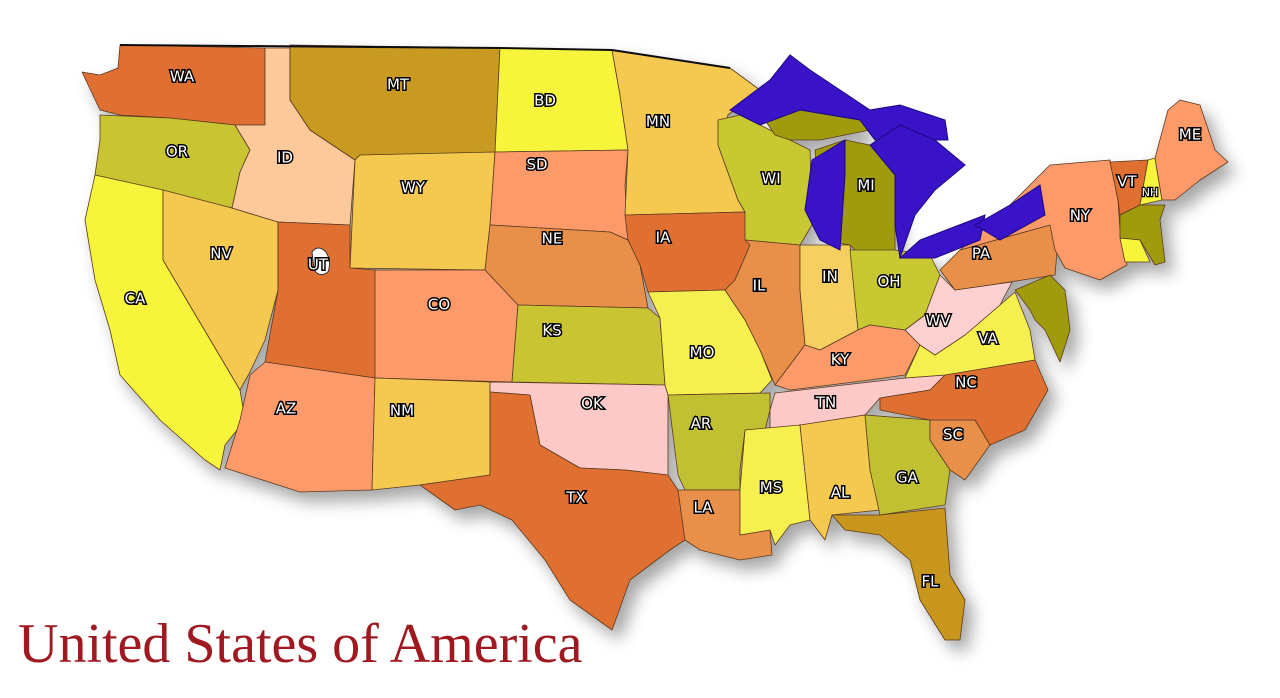 This screenshot has height=698, width=1280. Describe the element at coordinates (888, 282) in the screenshot. I see `state-label-oh: OH` at that location.